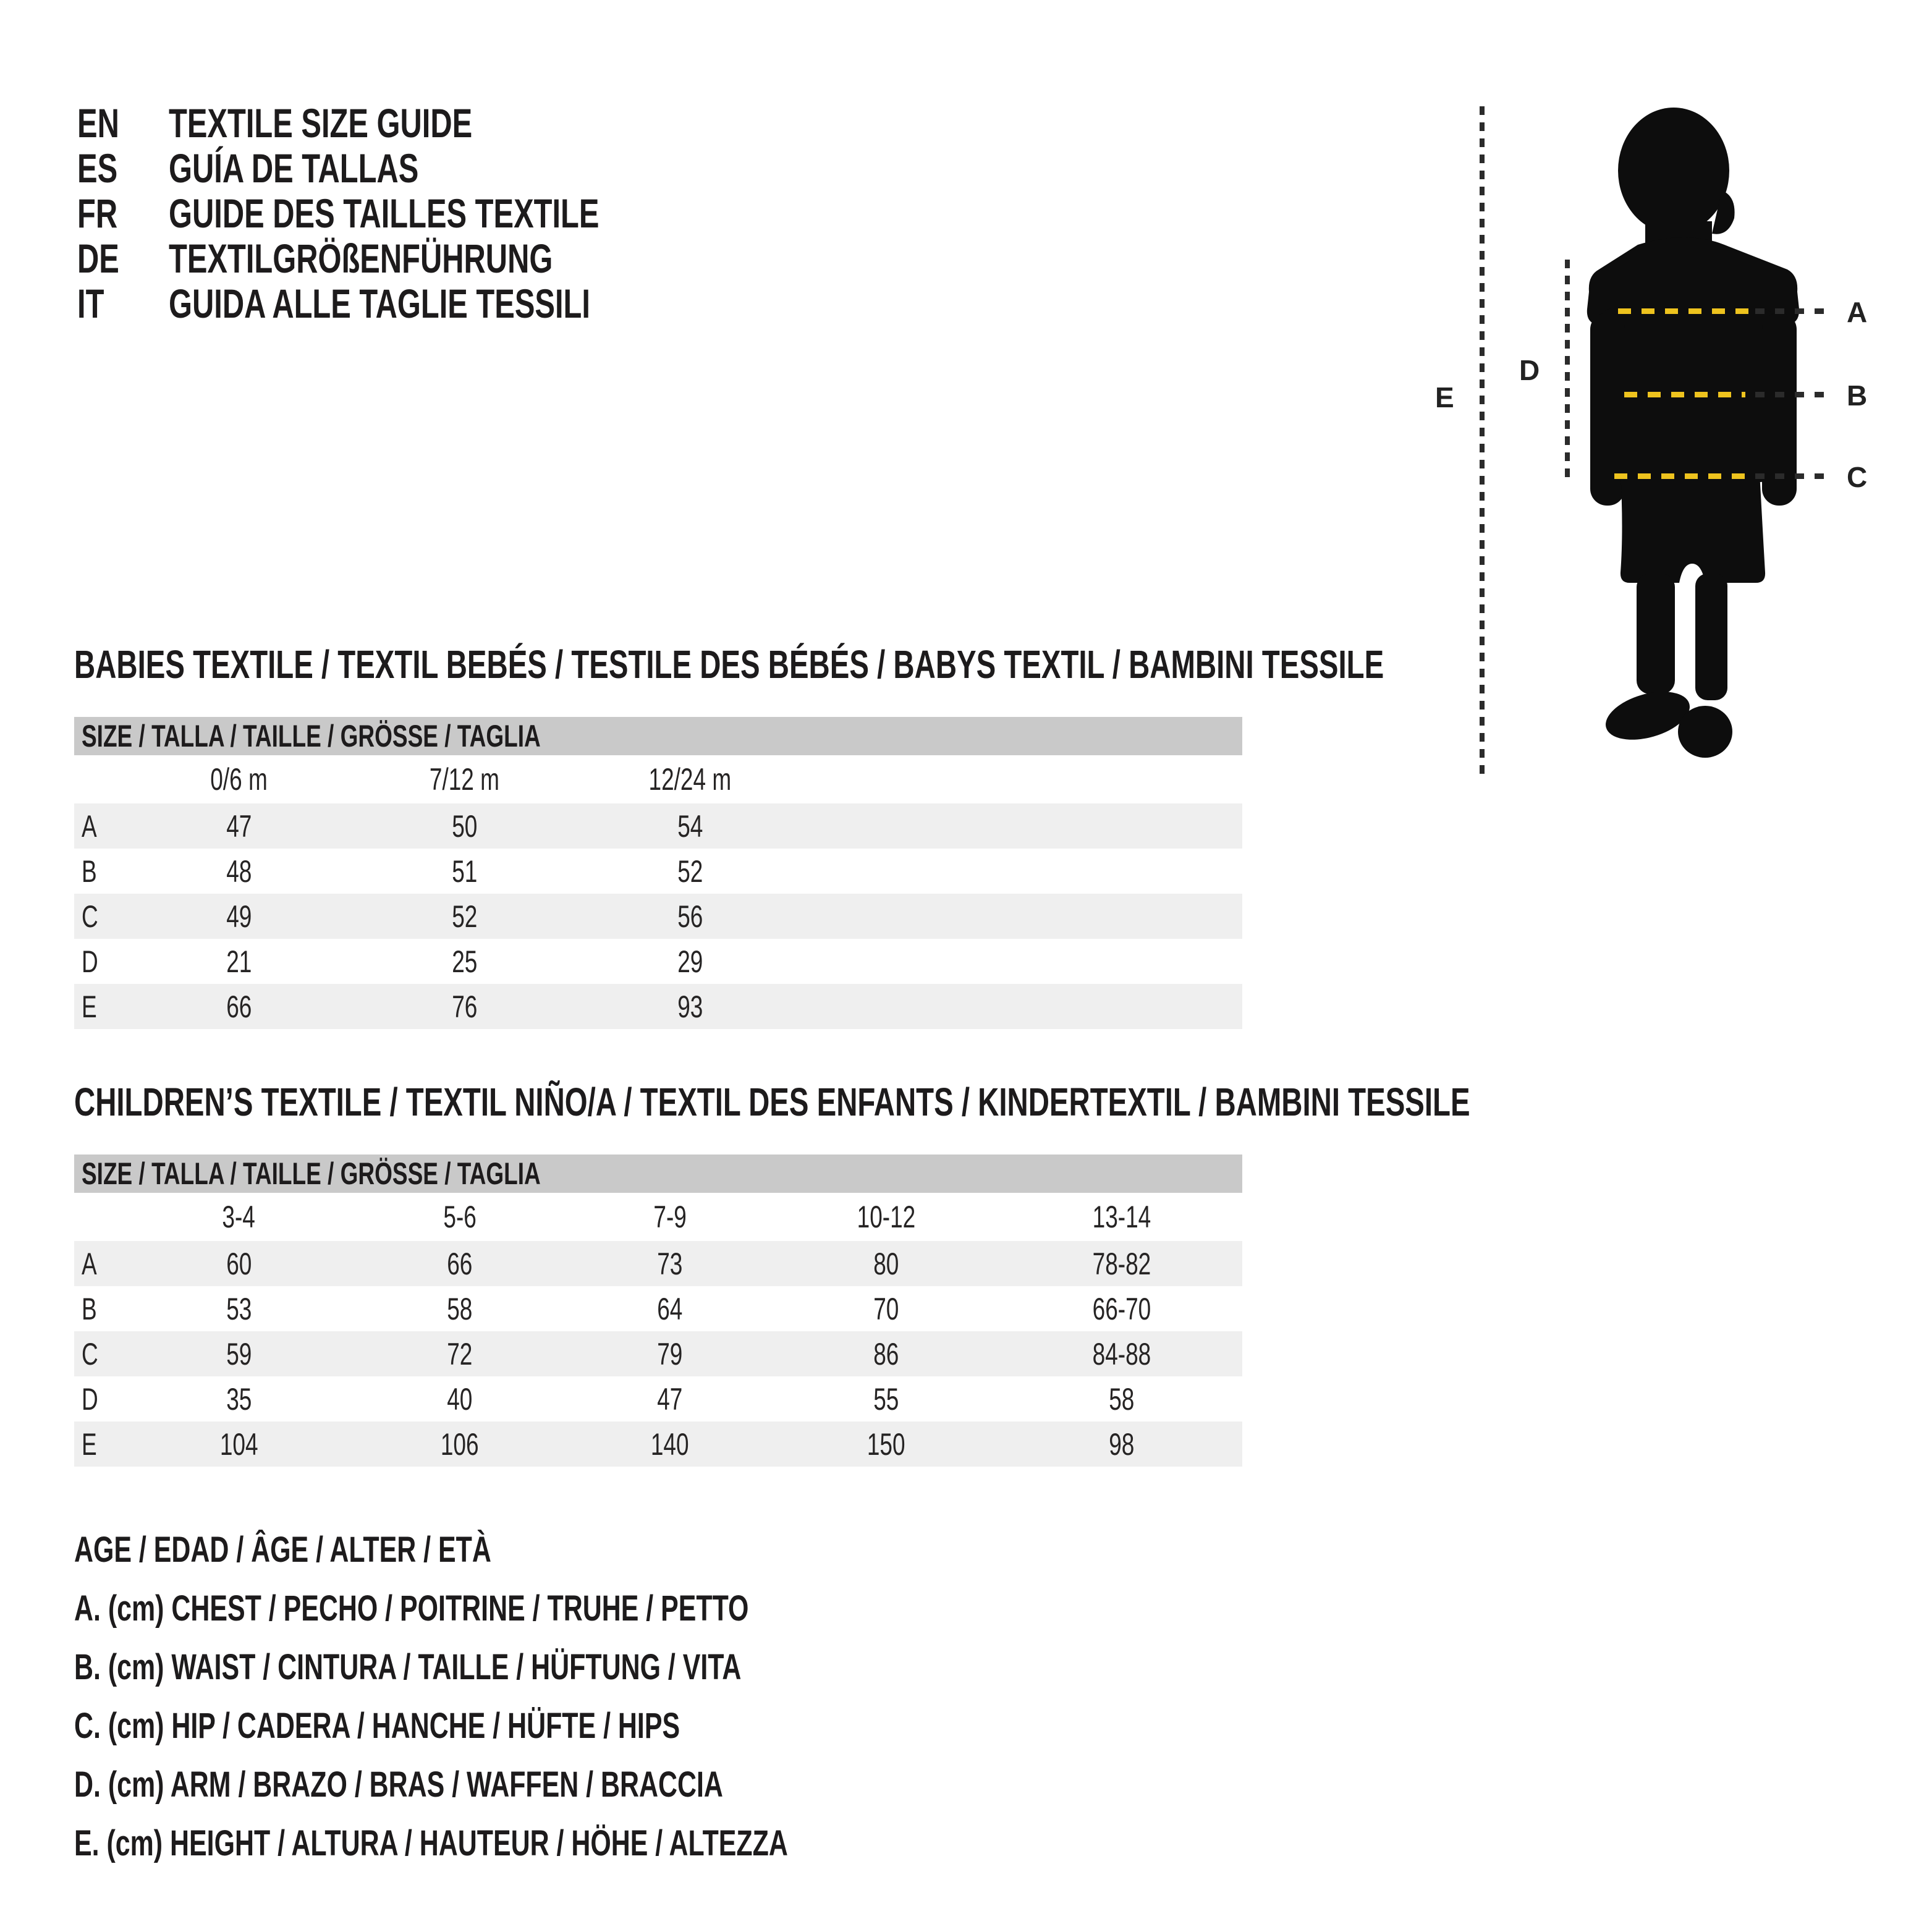 The height and width of the screenshot is (1932, 1932). Describe the element at coordinates (886, 1444) in the screenshot. I see `cell-value: 150` at that location.